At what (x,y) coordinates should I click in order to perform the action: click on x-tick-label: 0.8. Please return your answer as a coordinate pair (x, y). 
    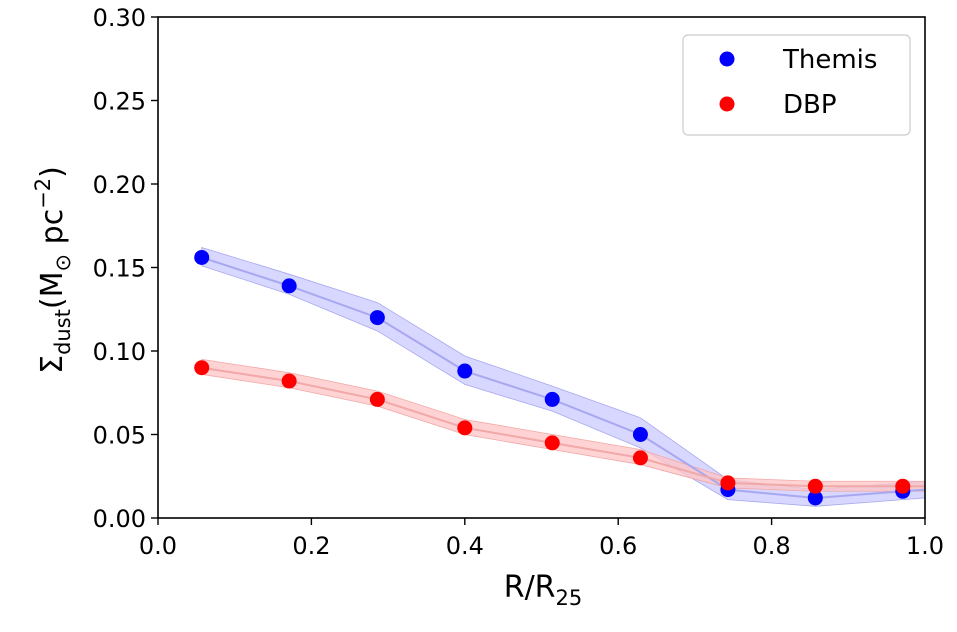
    Looking at the image, I should click on (772, 546).